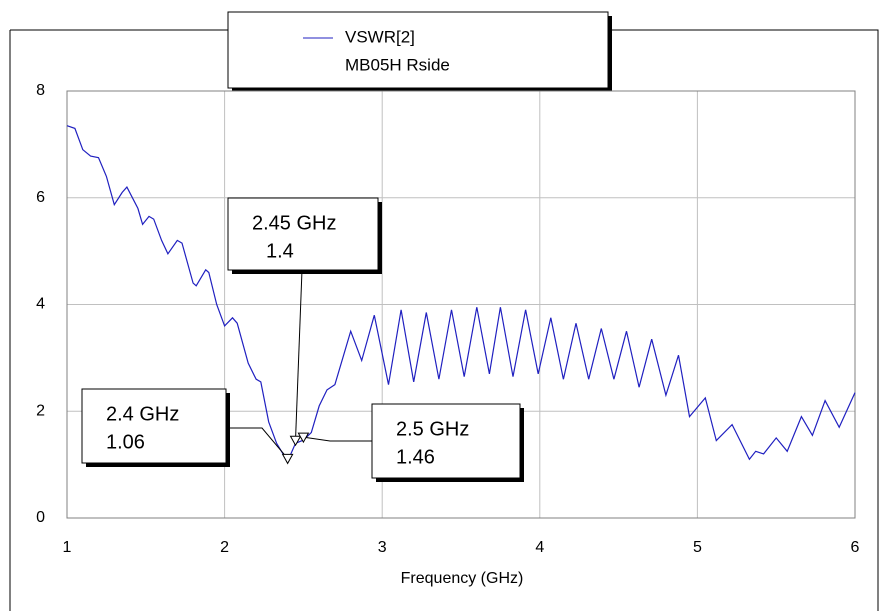 The width and height of the screenshot is (888, 611). Describe the element at coordinates (67, 547) in the screenshot. I see `x-tick-label: 1` at that location.